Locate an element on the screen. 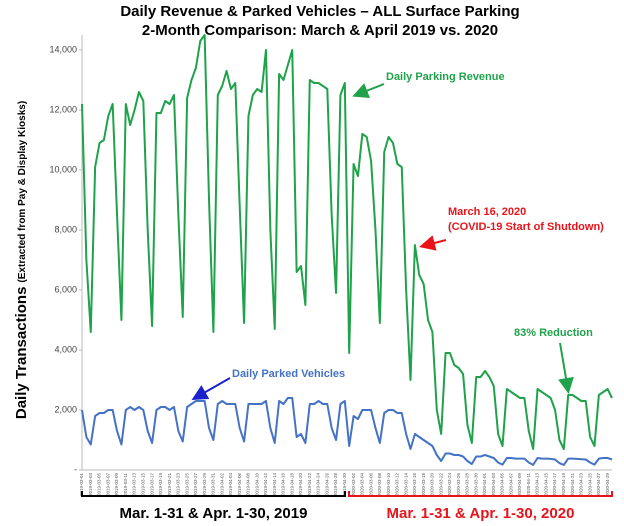 This screenshot has height=526, width=624. y-tick-label: 8,000 is located at coordinates (65, 229).